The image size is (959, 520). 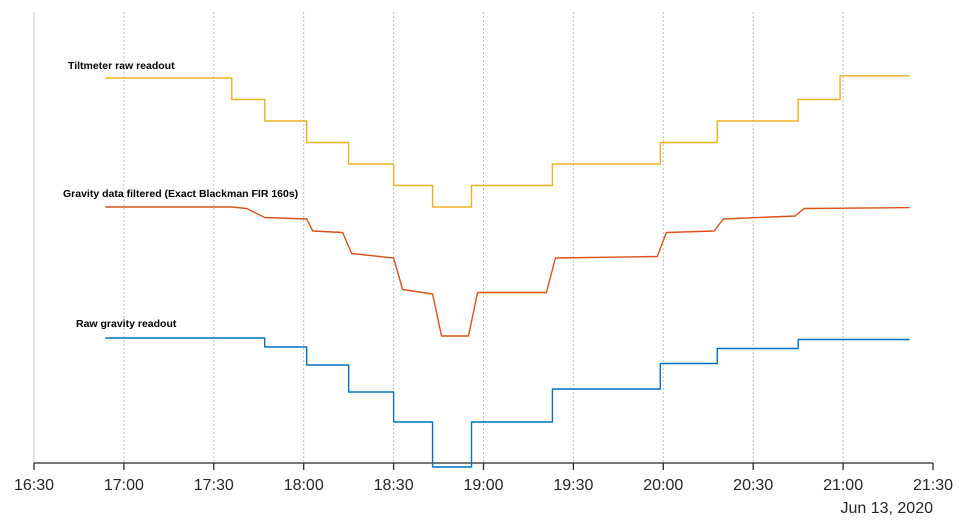 I want to click on x-tick-label: 18:00, so click(x=304, y=485).